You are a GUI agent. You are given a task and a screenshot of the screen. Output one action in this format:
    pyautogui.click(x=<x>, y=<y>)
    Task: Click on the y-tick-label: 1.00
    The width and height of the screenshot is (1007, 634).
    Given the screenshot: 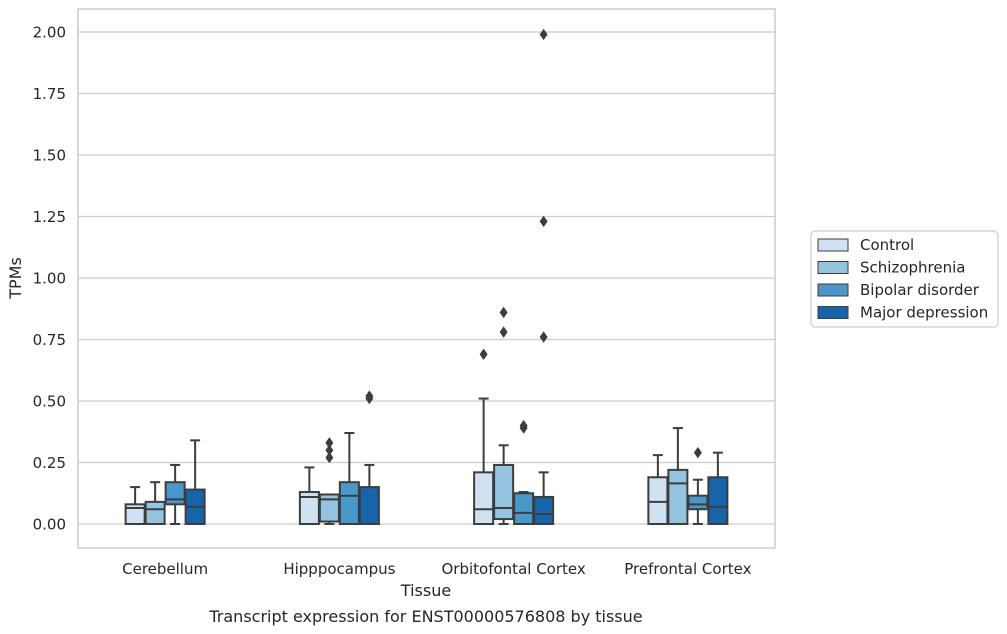 What is the action you would take?
    pyautogui.click(x=49, y=279)
    